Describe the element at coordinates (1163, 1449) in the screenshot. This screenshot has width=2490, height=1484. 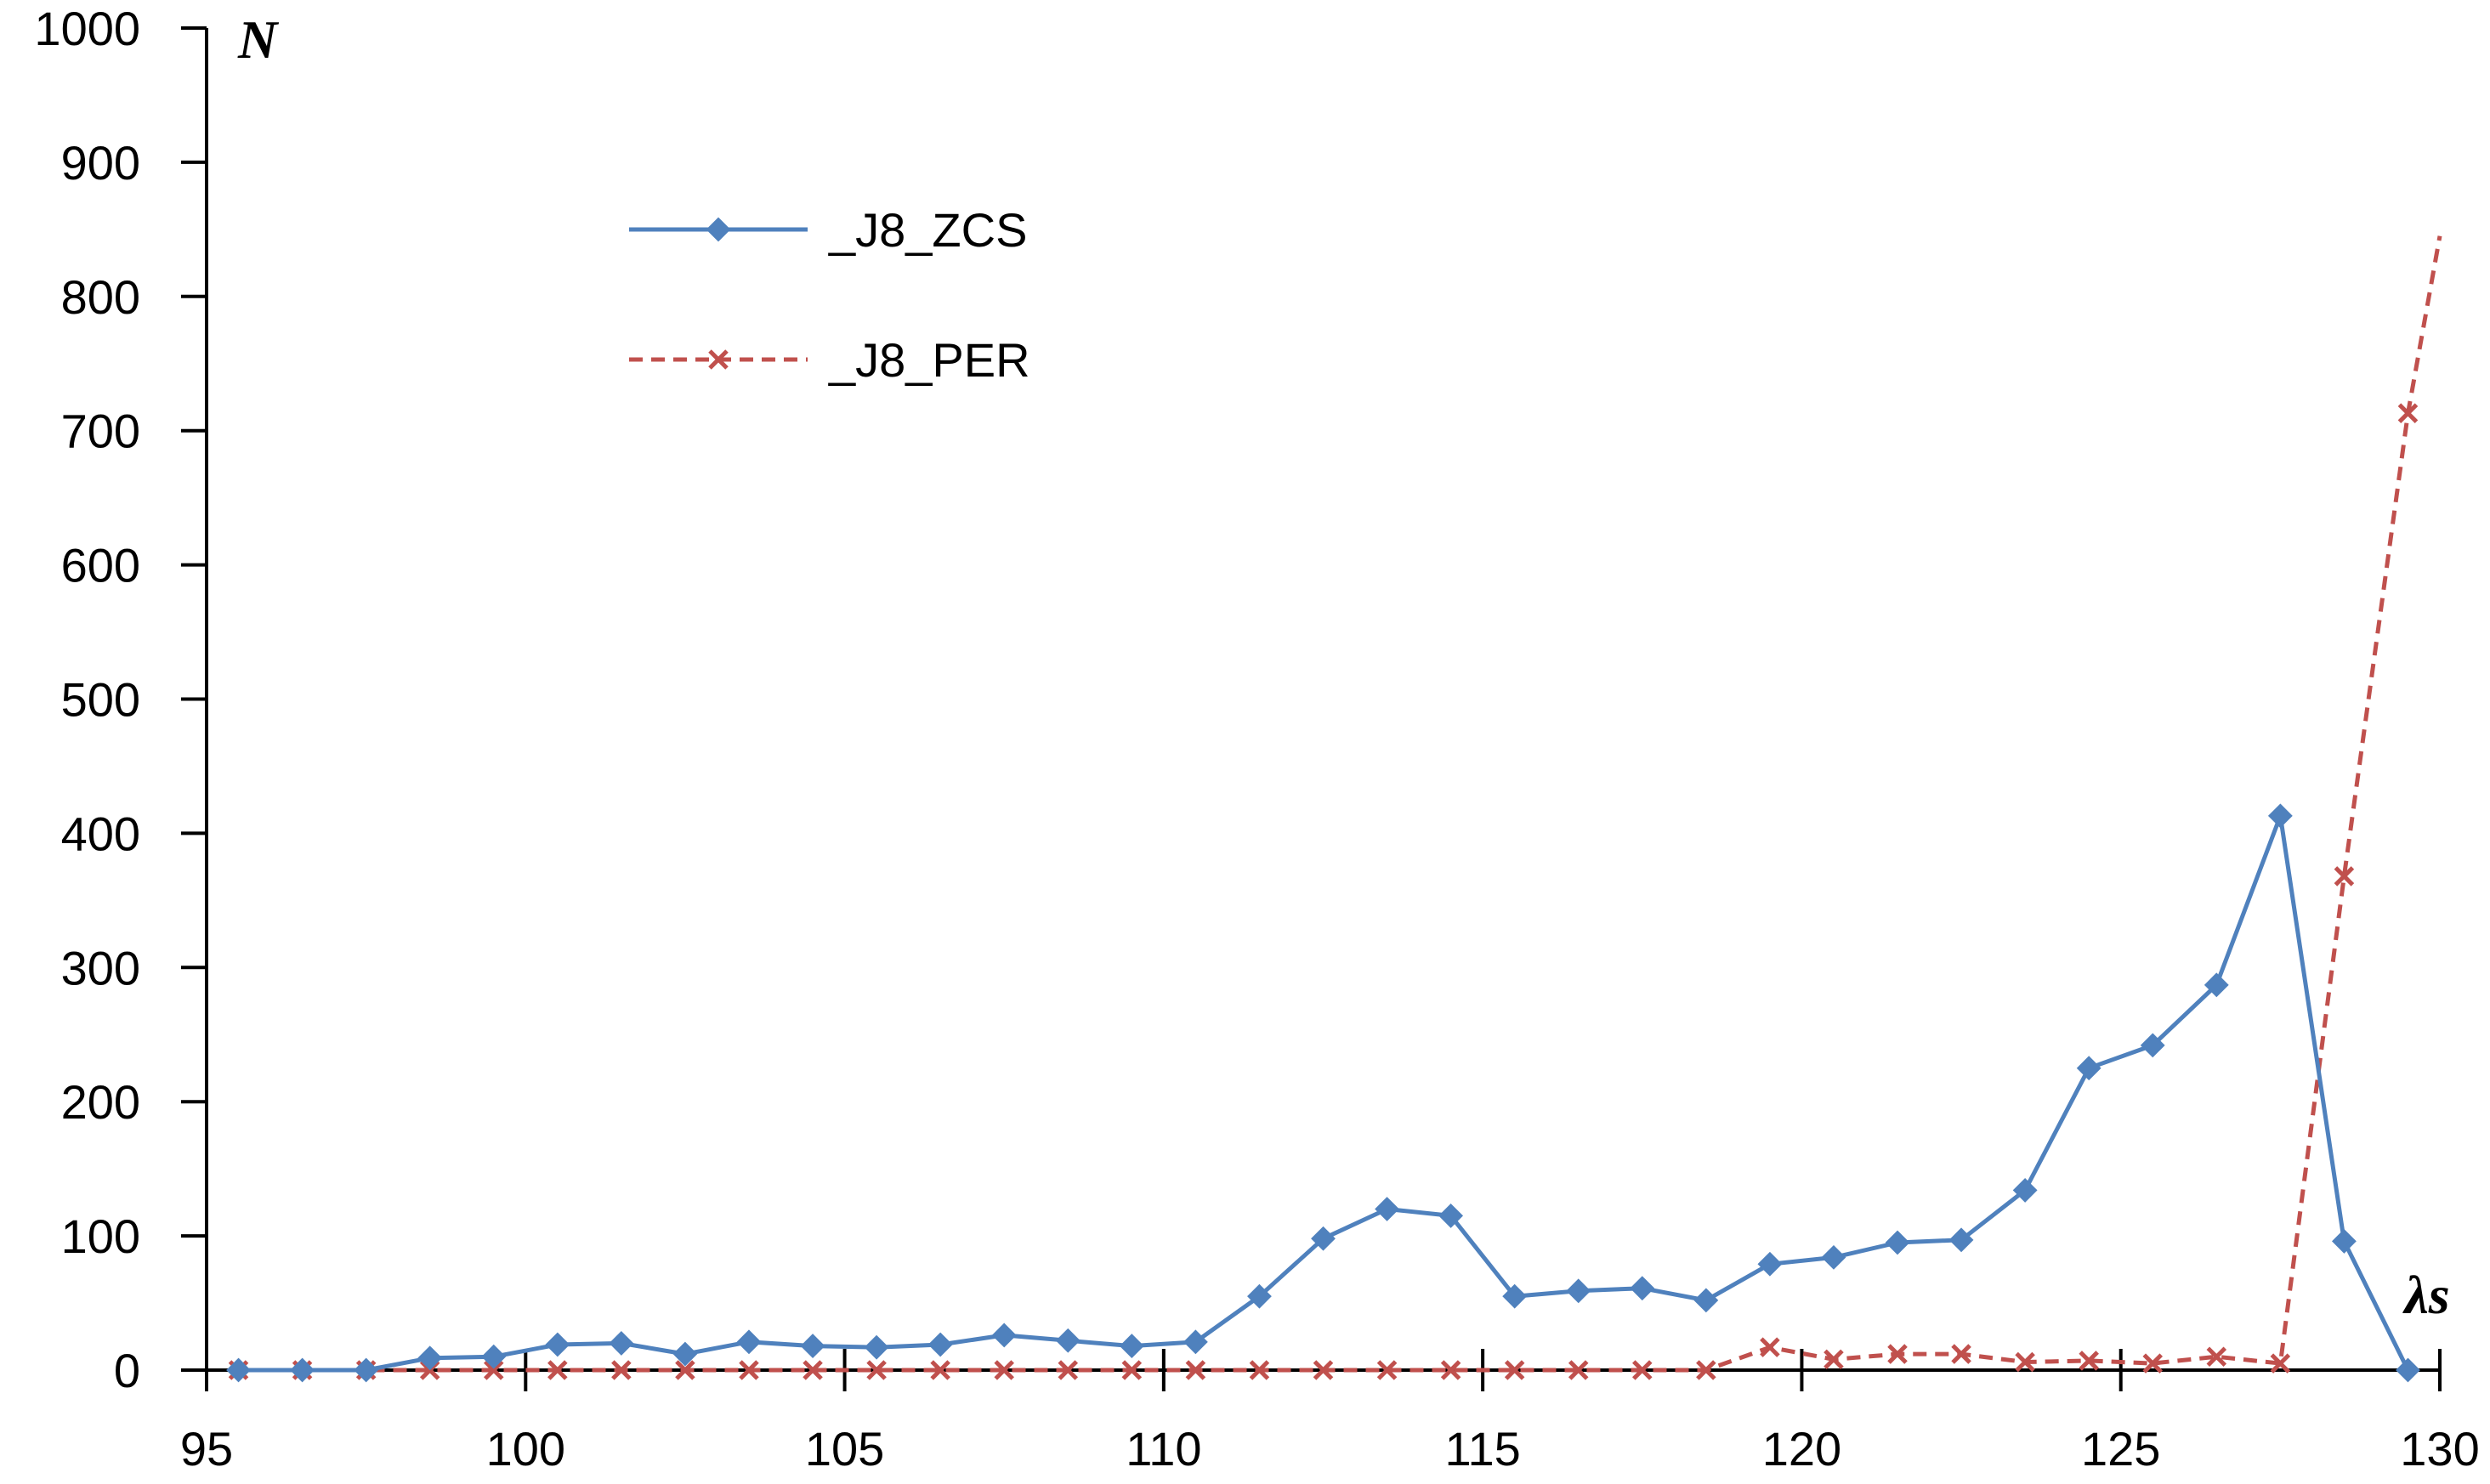
I see `x-tick-label: 110` at that location.